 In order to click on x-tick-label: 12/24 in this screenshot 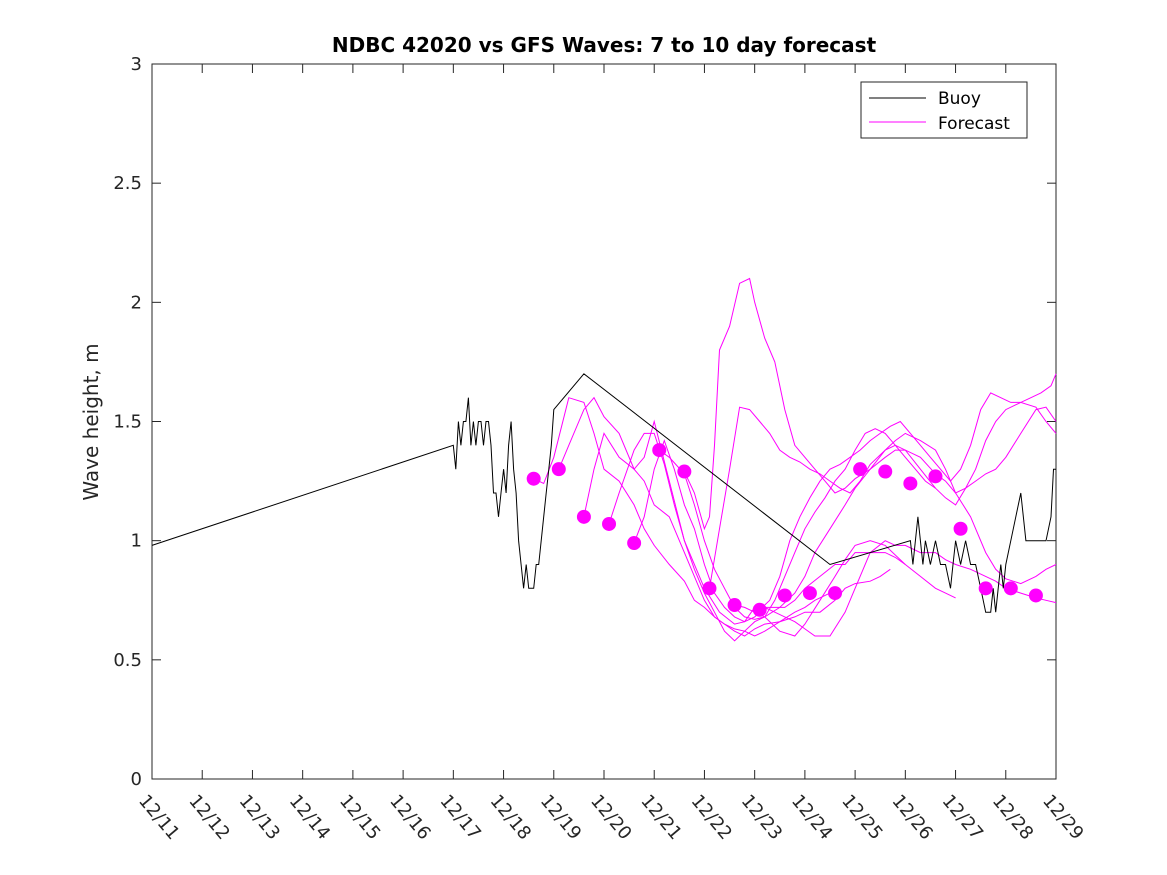, I will do `click(811, 817)`.